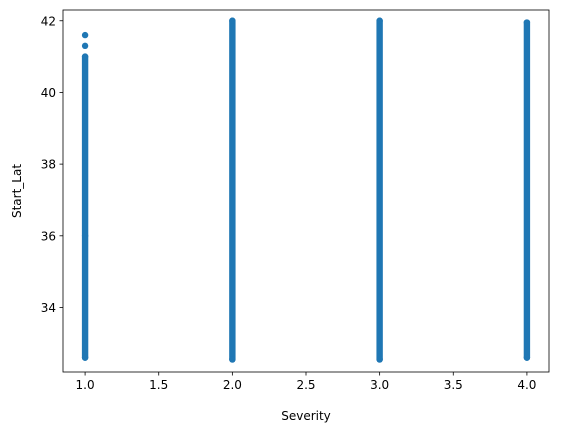  Describe the element at coordinates (17, 191) in the screenshot. I see `y-axis-label: Start_Lat` at that location.